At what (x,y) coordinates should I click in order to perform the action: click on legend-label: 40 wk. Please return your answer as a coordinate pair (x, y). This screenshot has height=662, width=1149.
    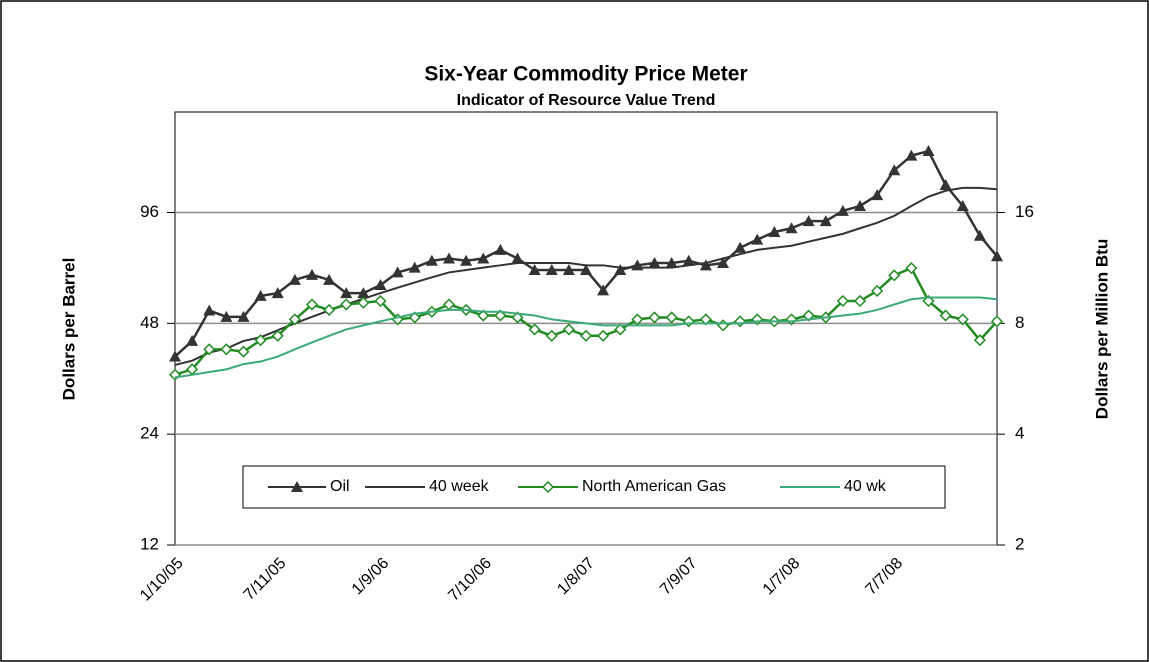
    Looking at the image, I should click on (865, 486).